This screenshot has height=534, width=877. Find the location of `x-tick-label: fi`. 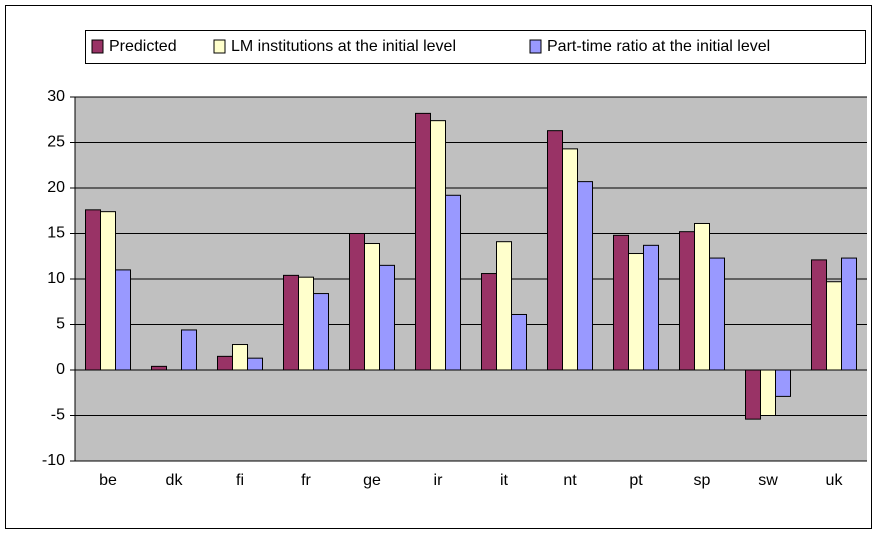

x-tick-label: fi is located at coordinates (240, 480).